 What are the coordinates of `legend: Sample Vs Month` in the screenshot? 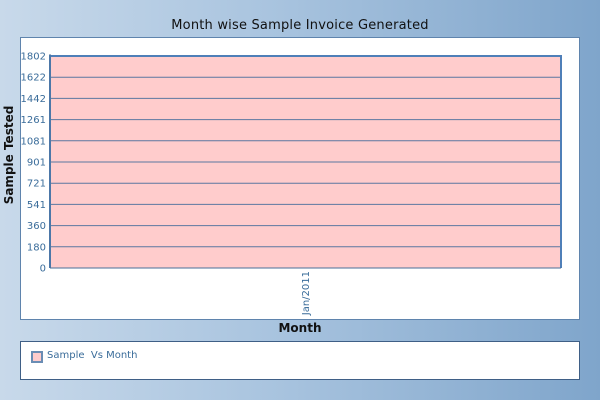 It's located at (300, 360).